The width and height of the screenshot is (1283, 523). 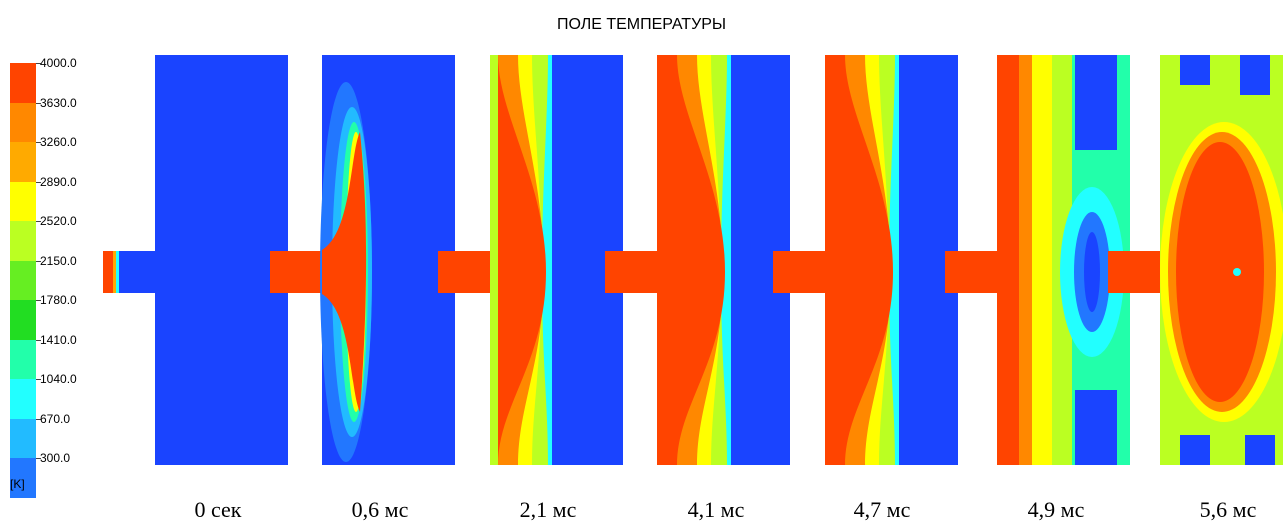 What do you see at coordinates (548, 509) in the screenshot?
I see `time-caption: 2,1 мс` at bounding box center [548, 509].